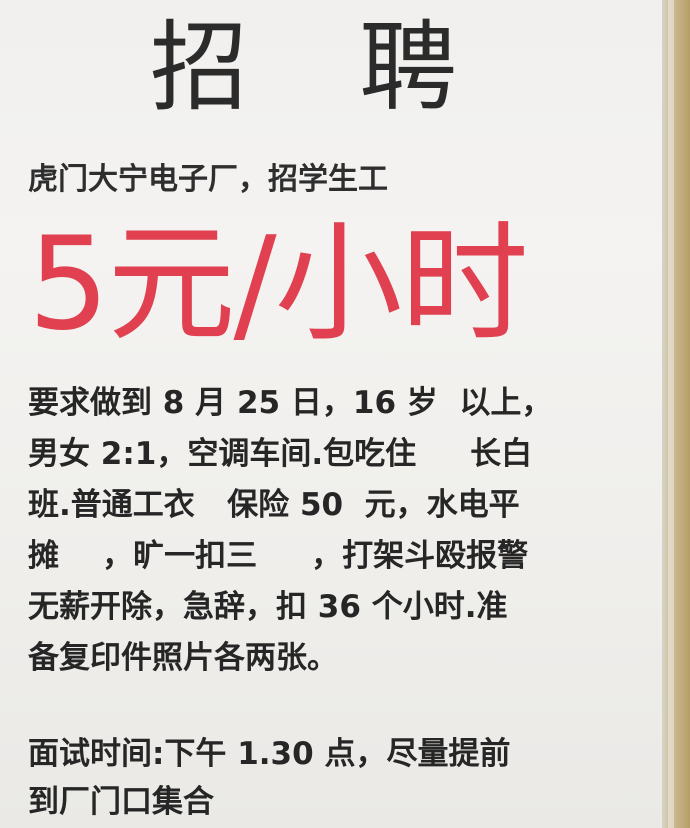  What do you see at coordinates (183, 658) in the screenshot?
I see `requirements-line: 备复印件照片各两张。` at bounding box center [183, 658].